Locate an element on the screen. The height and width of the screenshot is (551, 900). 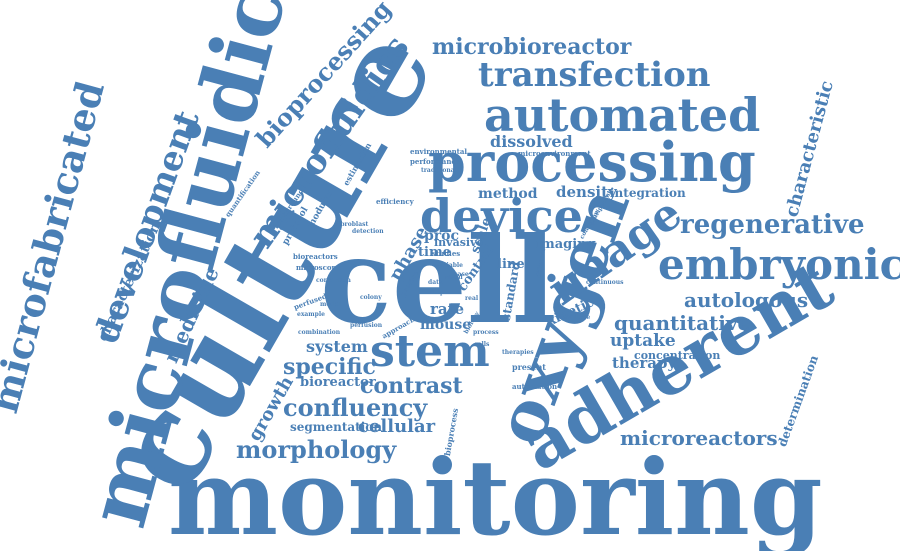
word-process: process is located at coordinates (486, 332).